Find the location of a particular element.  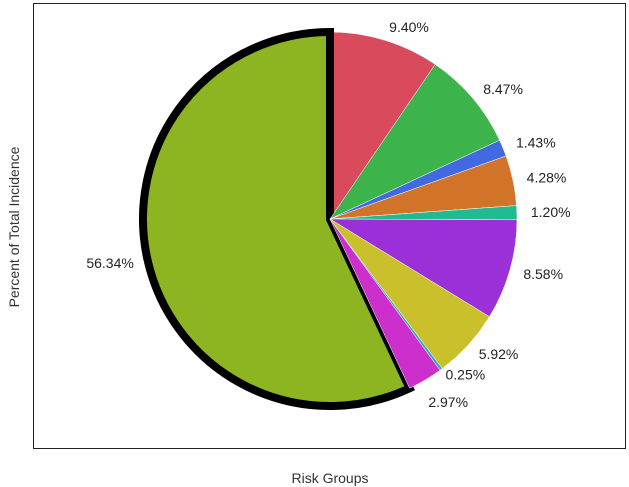

slice-label: 8.58% is located at coordinates (543, 274).